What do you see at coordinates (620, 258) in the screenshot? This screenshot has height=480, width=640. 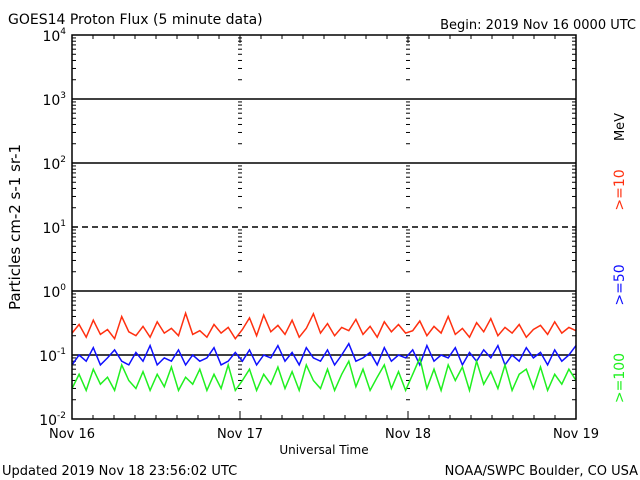 I see `legend: MeV >=10 >=50 >=100` at bounding box center [620, 258].